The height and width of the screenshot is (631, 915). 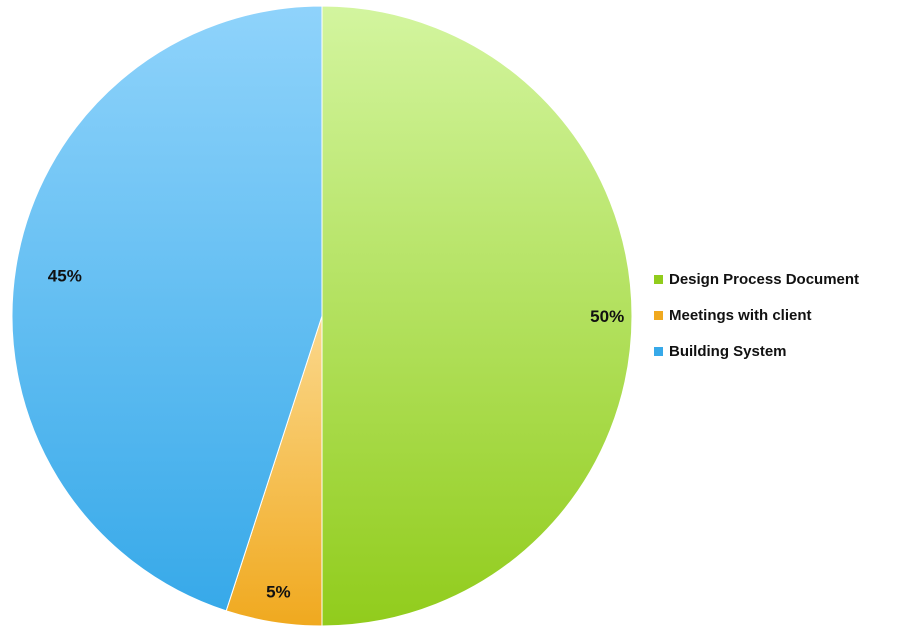 What do you see at coordinates (764, 279) in the screenshot?
I see `legend-label: Design Process Document` at bounding box center [764, 279].